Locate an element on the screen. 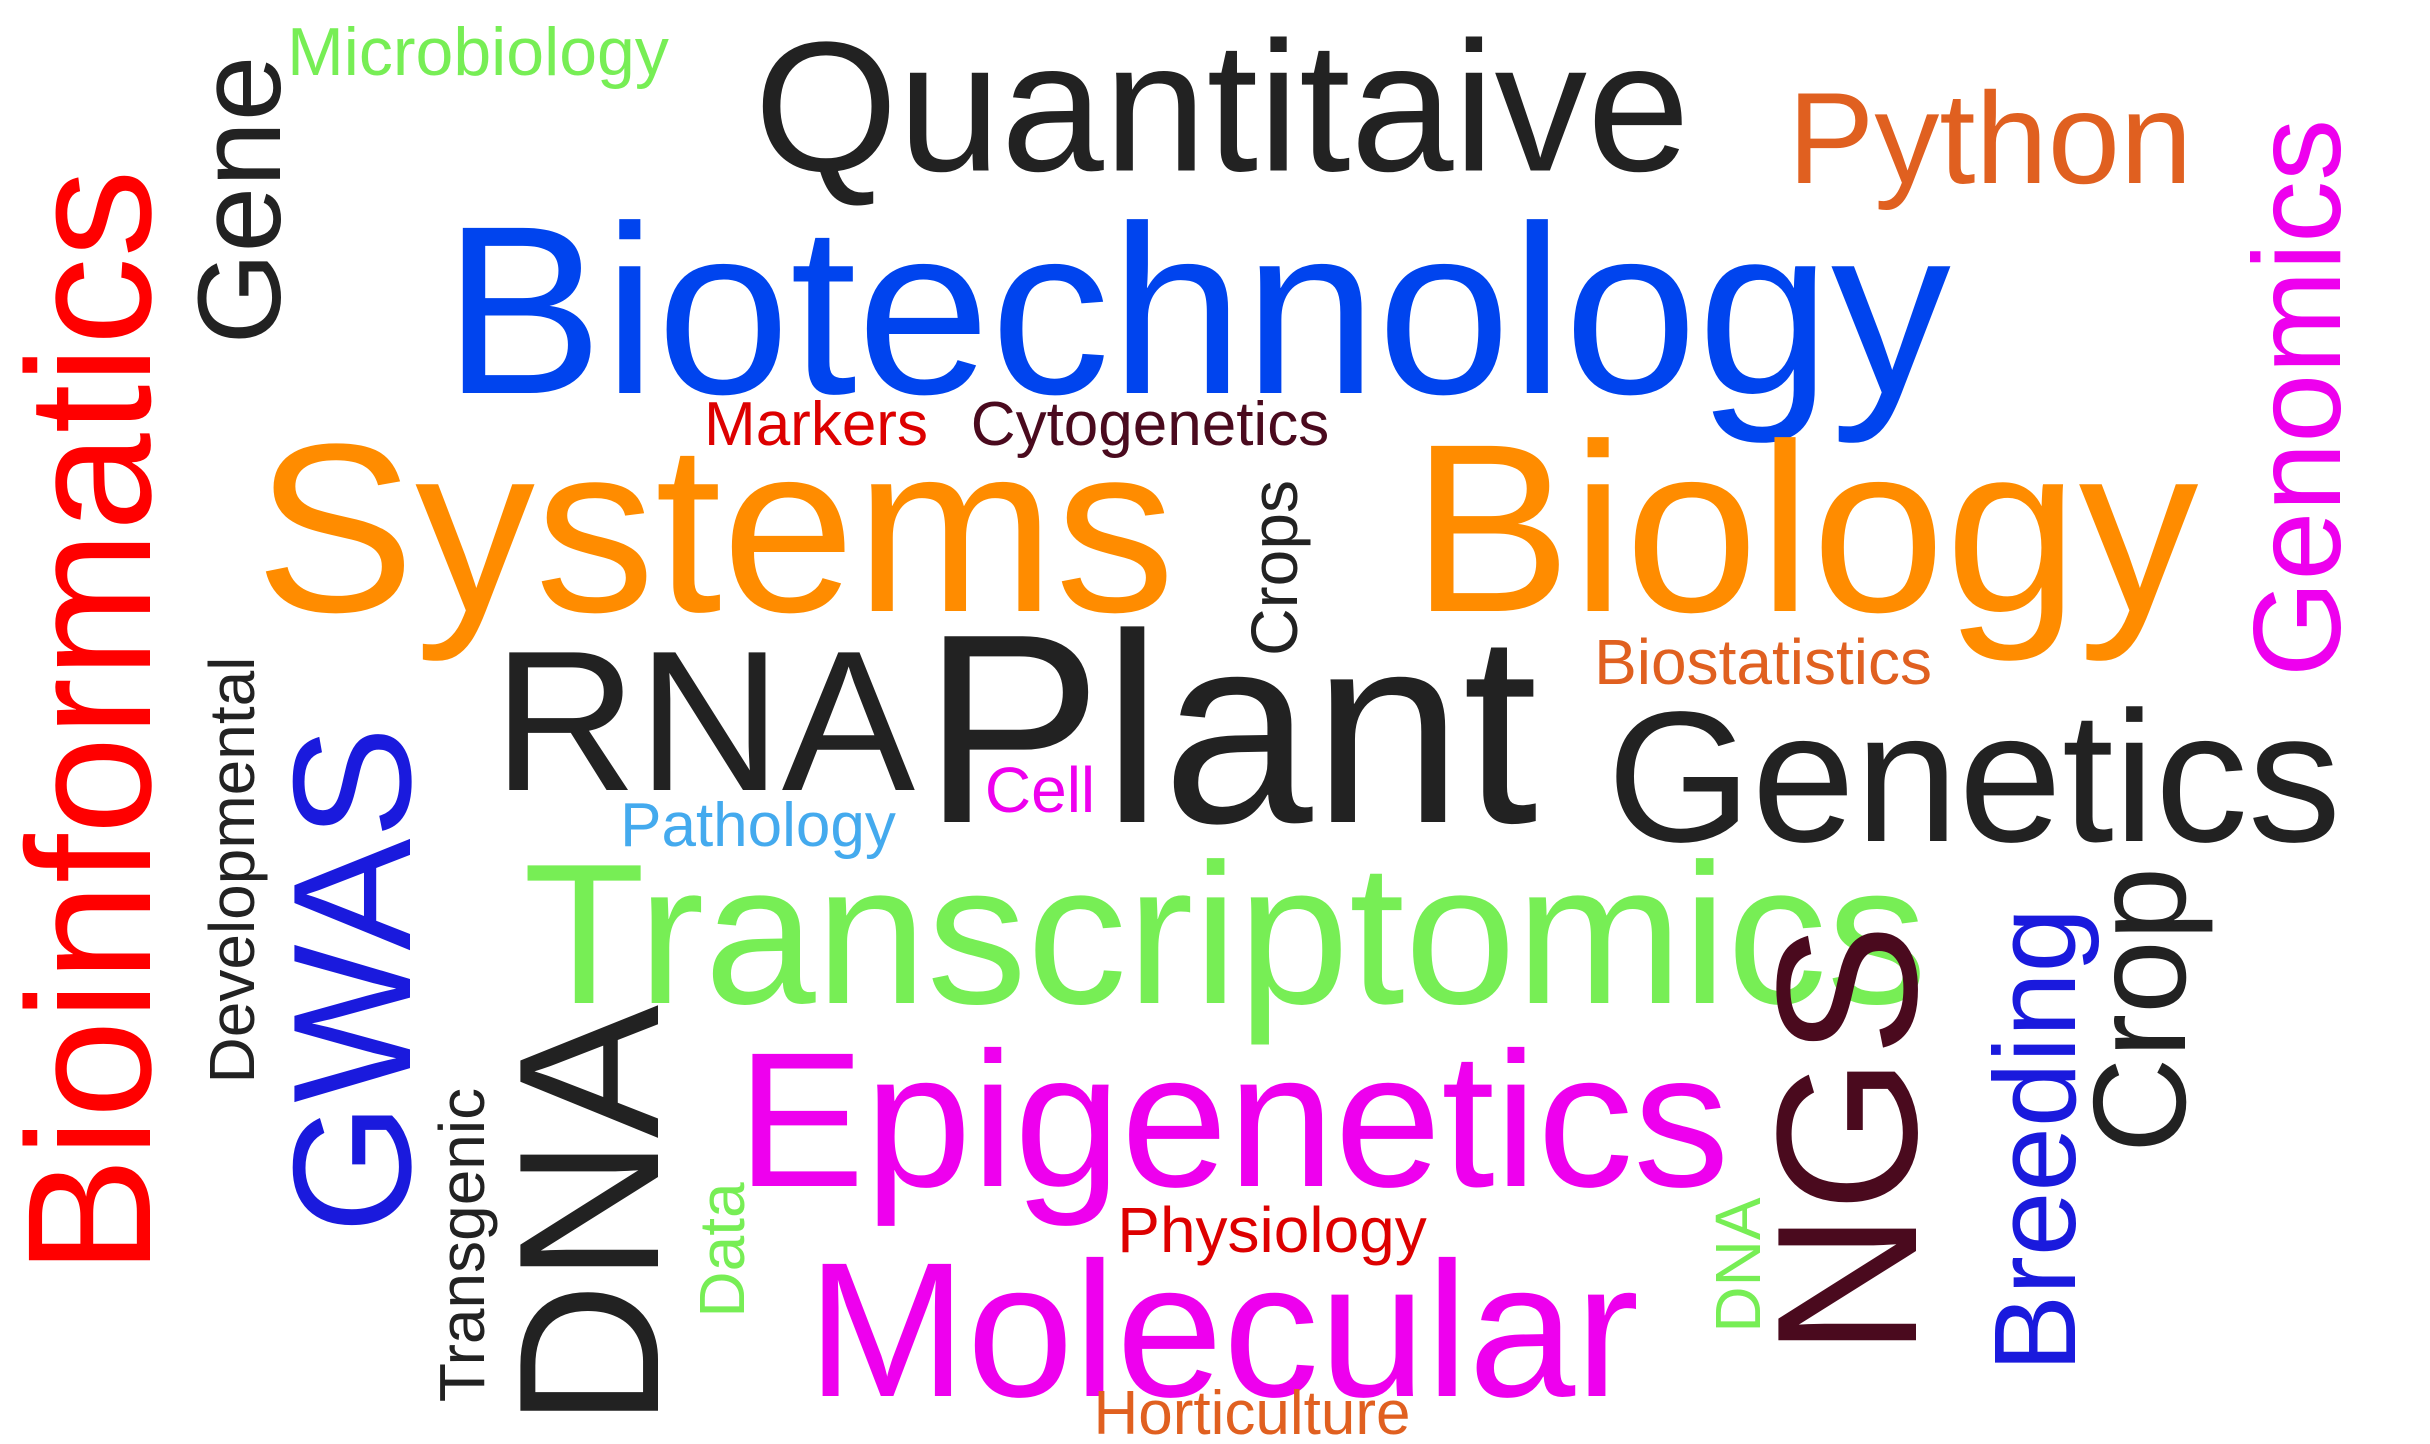 The width and height of the screenshot is (2430, 1444). word-cell: Cell is located at coordinates (1040, 790).